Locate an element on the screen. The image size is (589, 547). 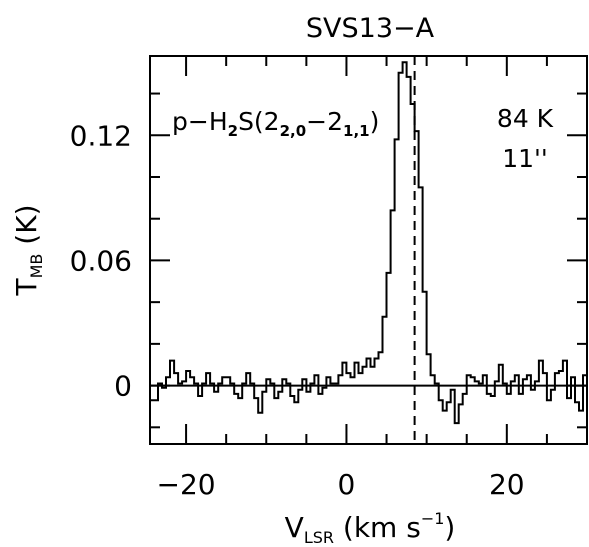
x-axis-label: VLSR (km s−1) is located at coordinates (370, 528).